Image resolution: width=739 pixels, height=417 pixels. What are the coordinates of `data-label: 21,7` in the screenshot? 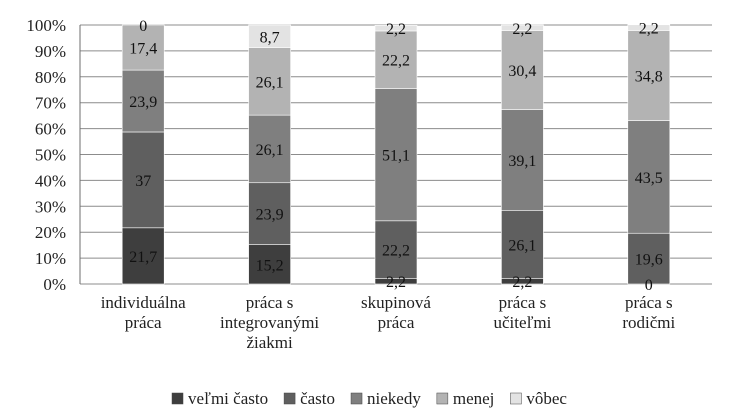 It's located at (143, 257).